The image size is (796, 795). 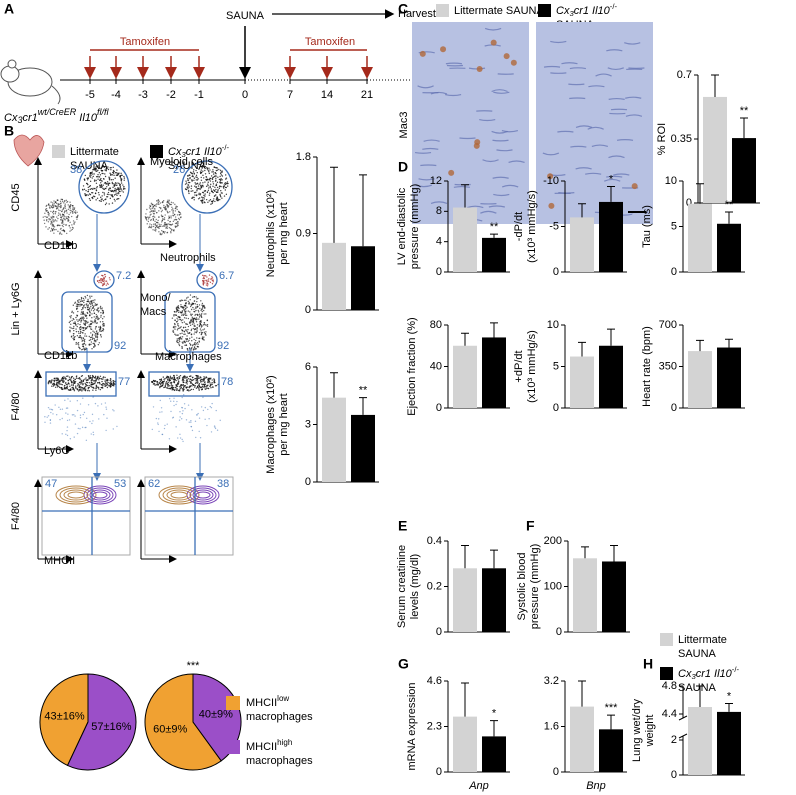 What do you see at coordinates (179, 495) in the screenshot?
I see `contour` at bounding box center [179, 495].